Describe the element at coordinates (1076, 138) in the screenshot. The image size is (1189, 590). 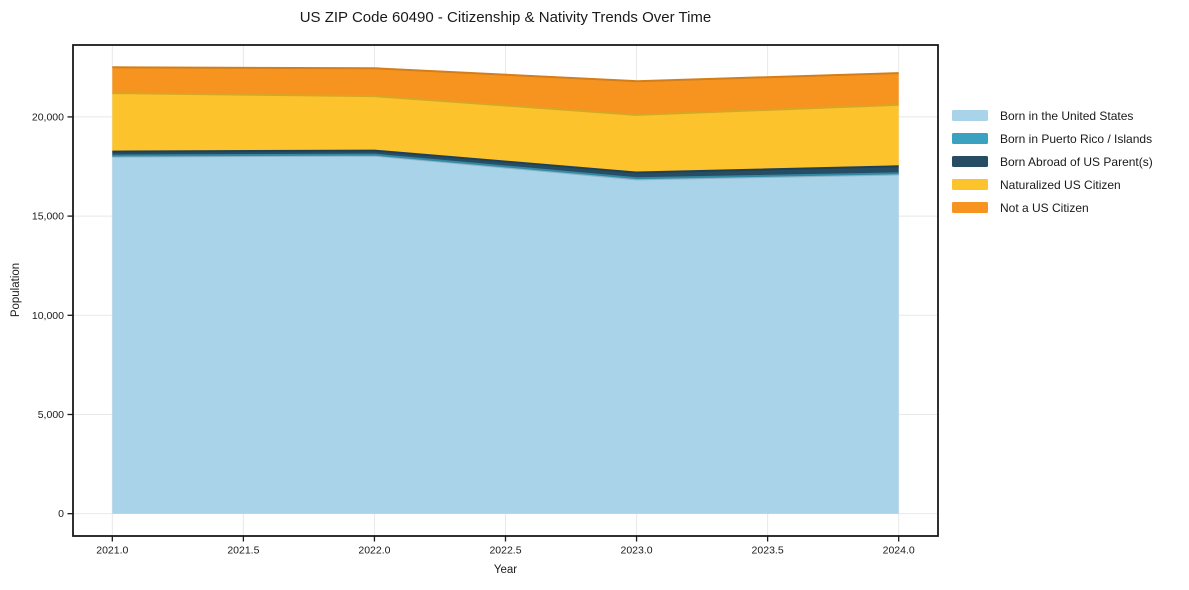
I see `legend-label: Born in Puerto Rico / Islands` at that location.